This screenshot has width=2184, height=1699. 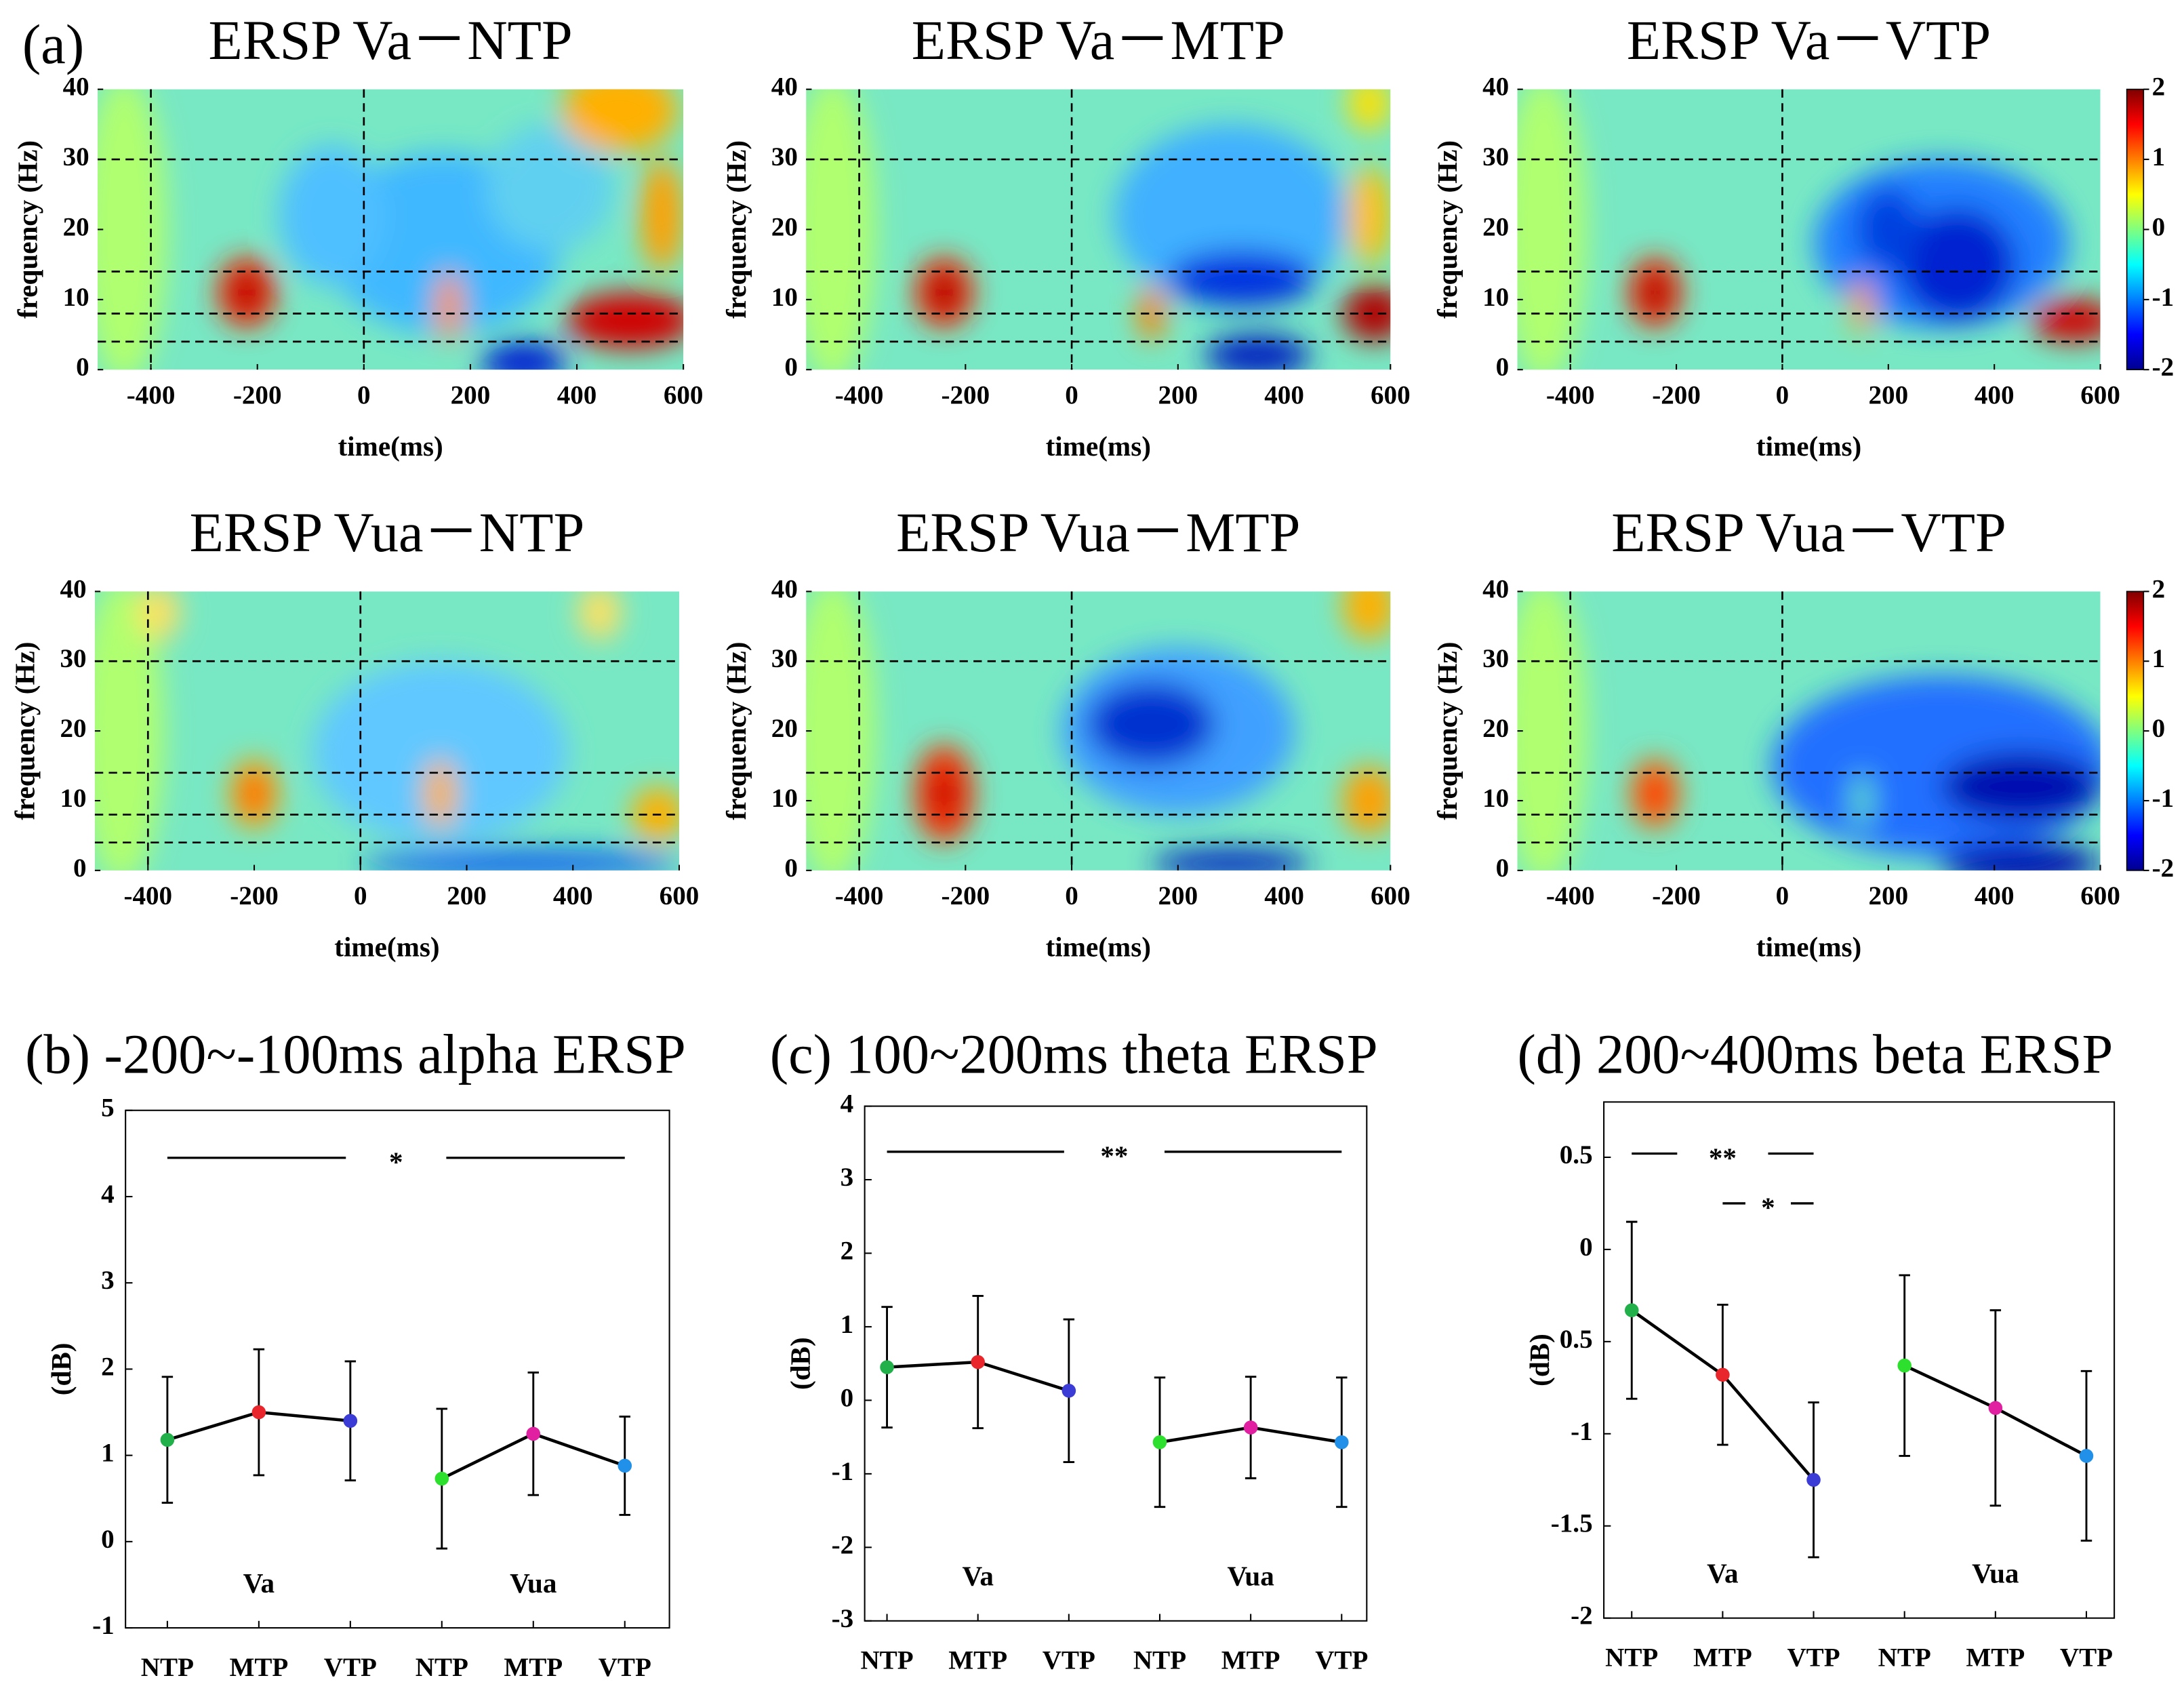 What do you see at coordinates (2163, 367) in the screenshot?
I see `colorbar-tick-label: -2` at bounding box center [2163, 367].